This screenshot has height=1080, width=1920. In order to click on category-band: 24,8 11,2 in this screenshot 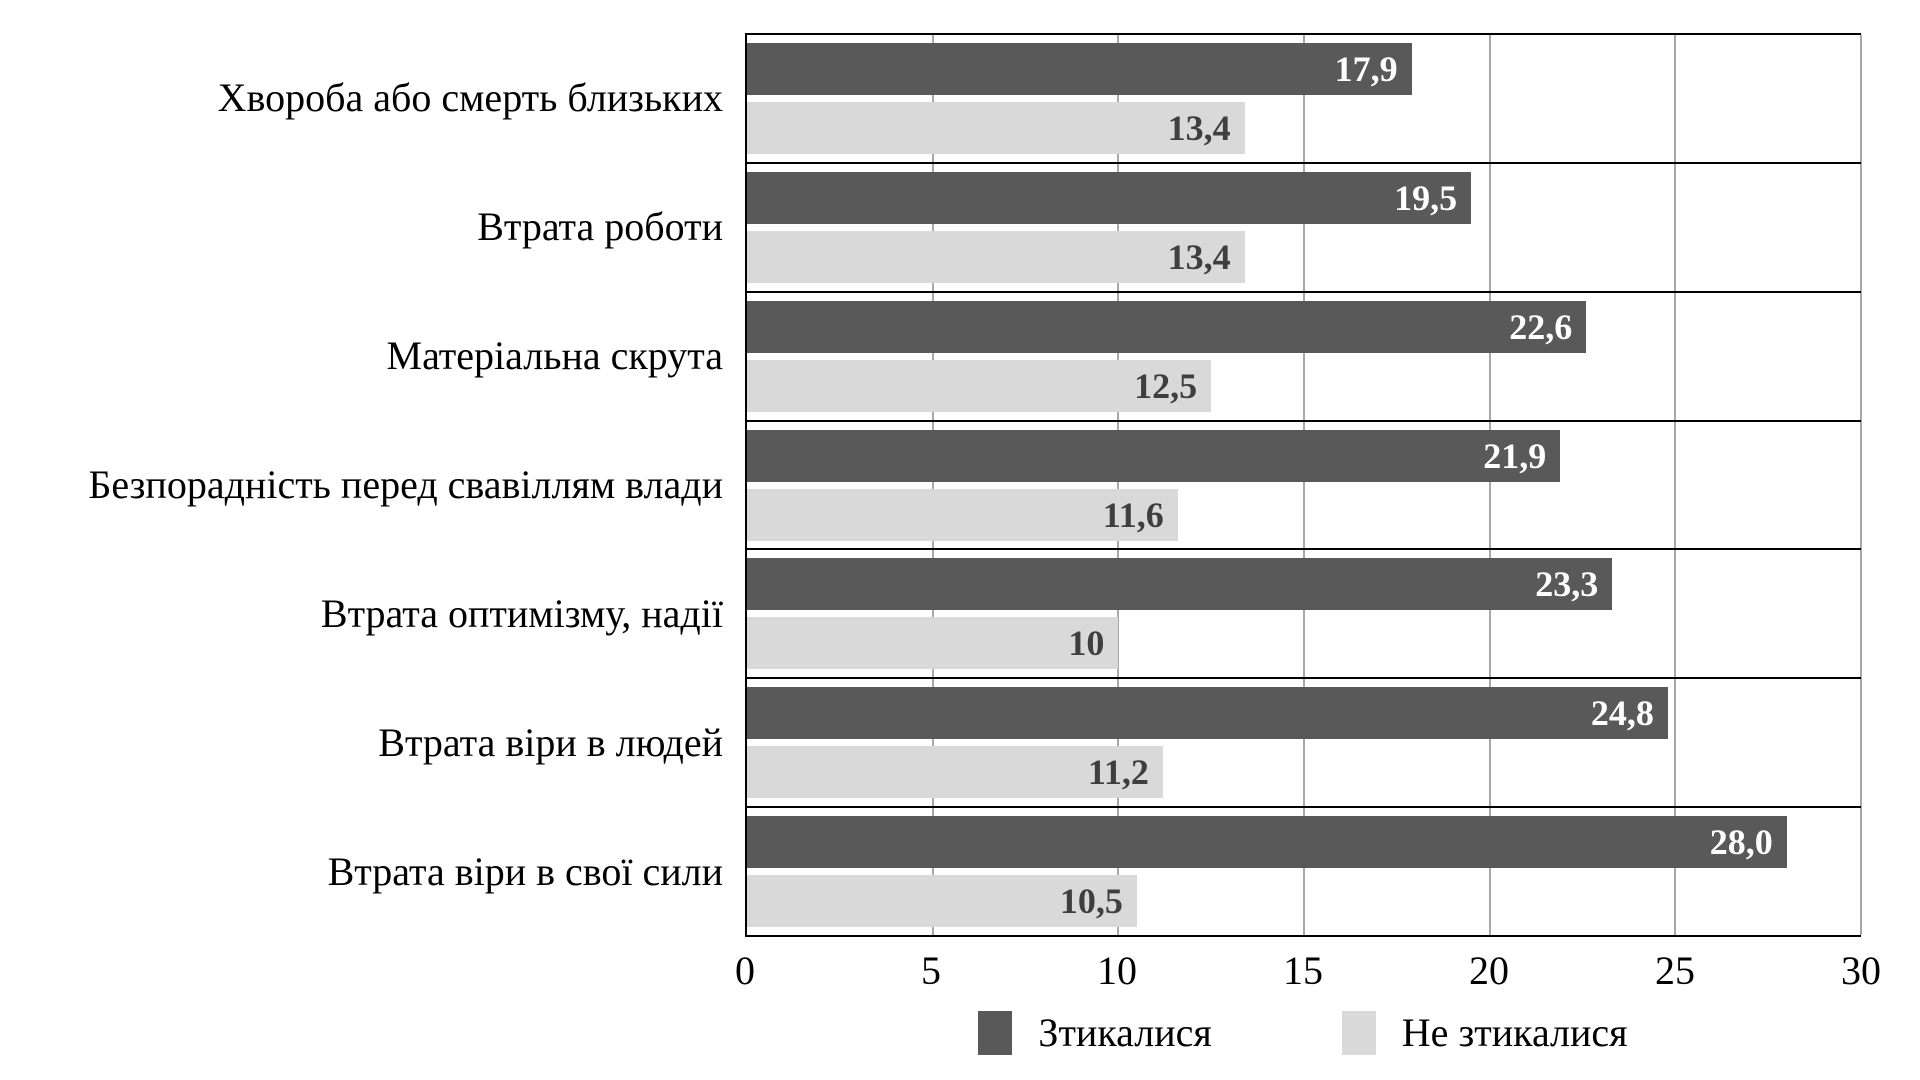, I will do `click(1304, 744)`.